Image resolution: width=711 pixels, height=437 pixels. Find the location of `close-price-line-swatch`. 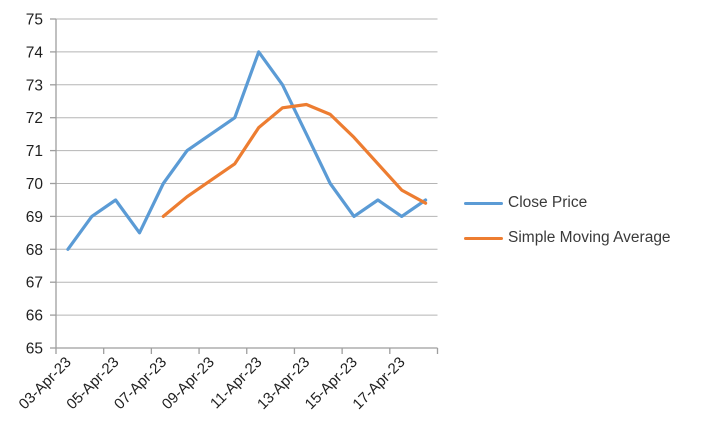

close-price-line-swatch is located at coordinates (483, 203).